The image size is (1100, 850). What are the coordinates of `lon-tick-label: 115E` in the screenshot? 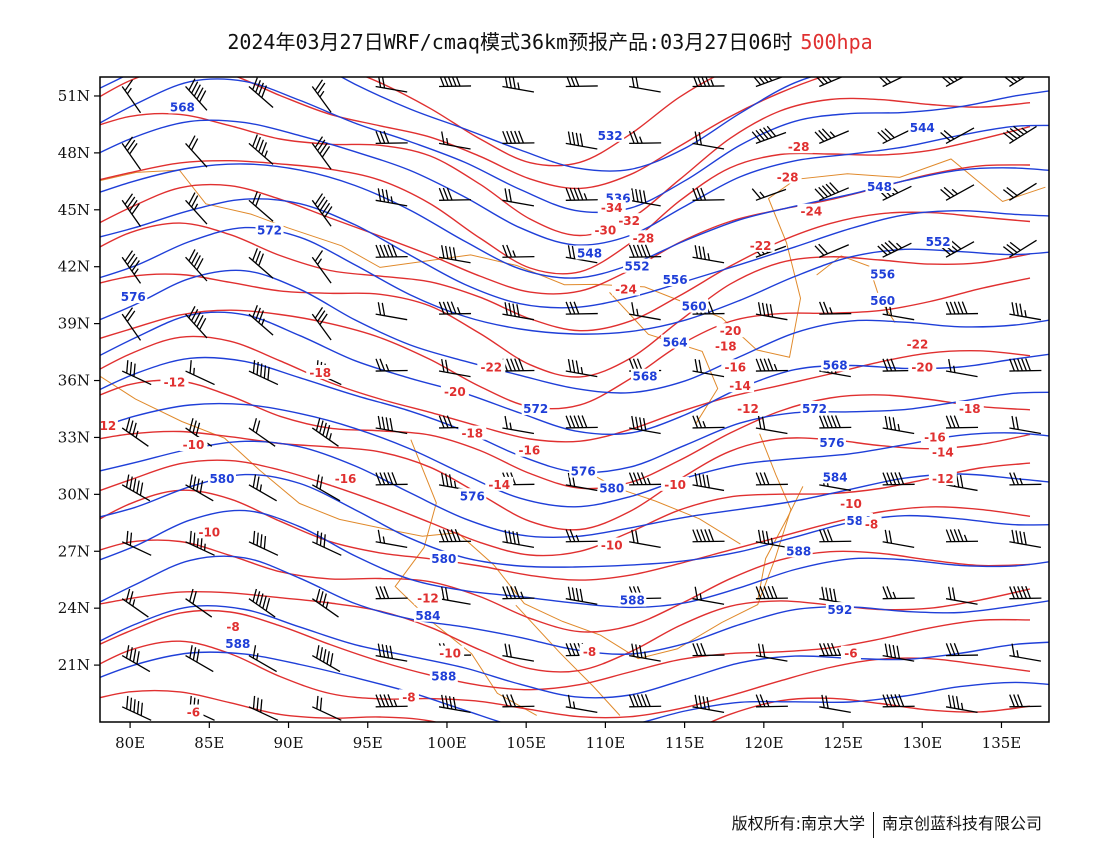 It's located at (685, 743).